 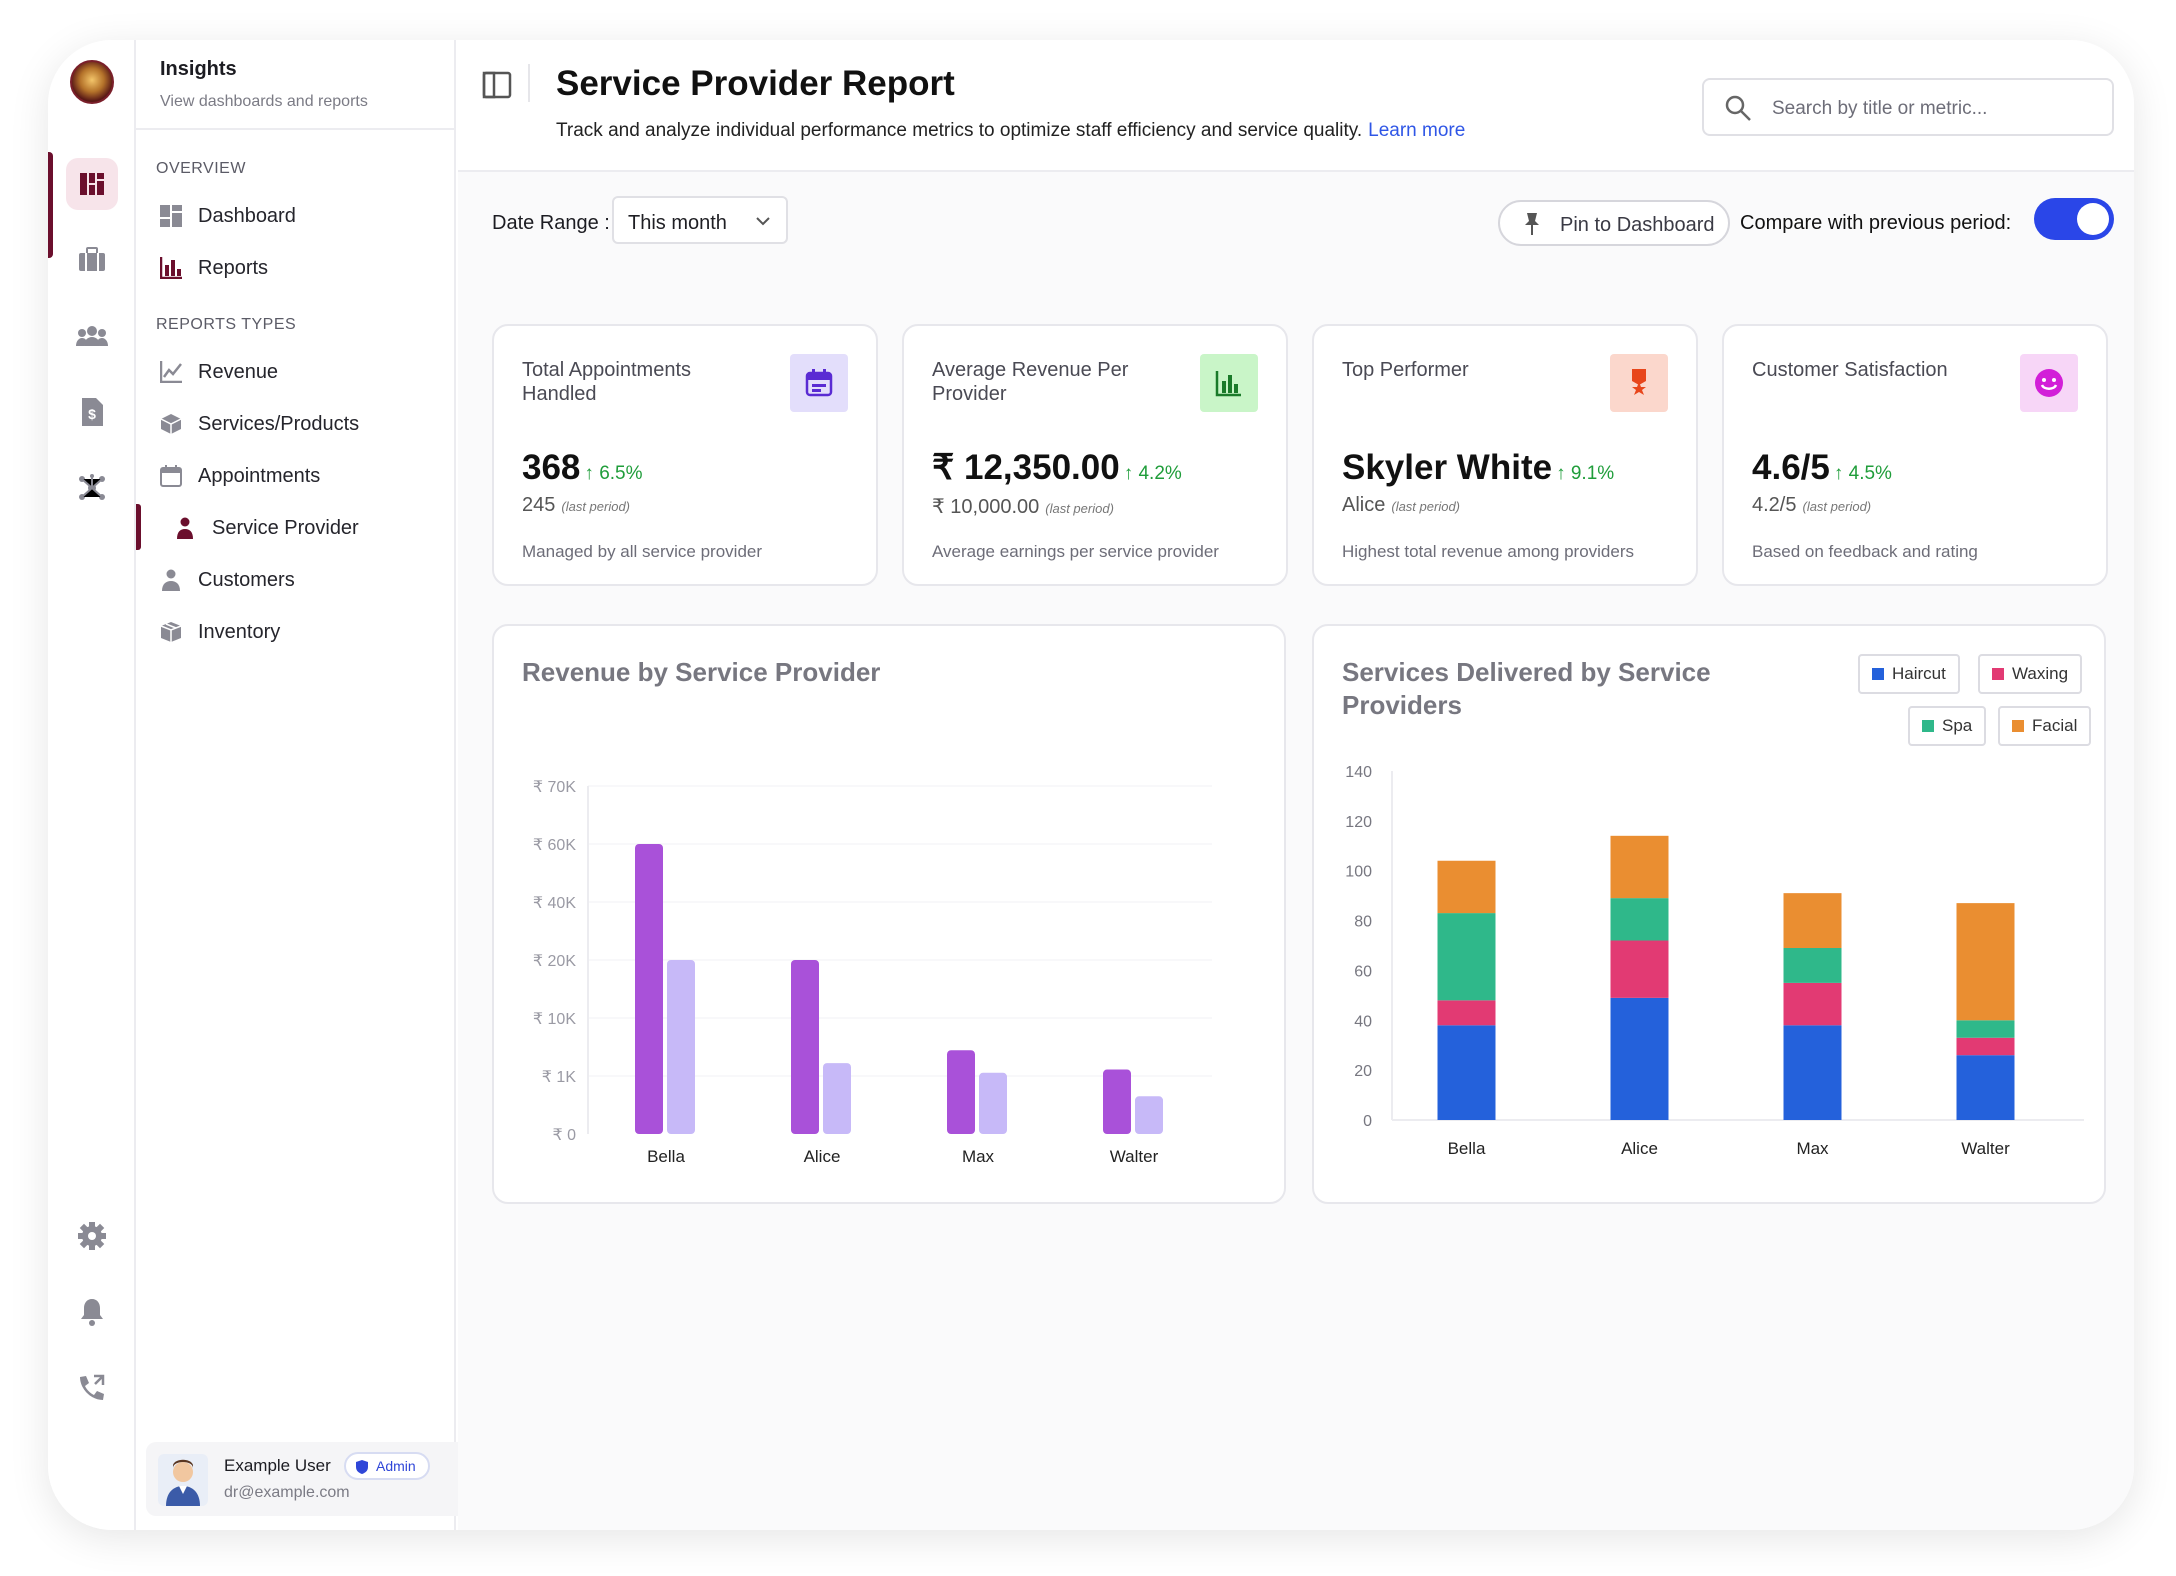 What do you see at coordinates (1714, 961) in the screenshot?
I see `services-stacked-bar-chart: 0 20 40 60 80 100 120 140 Bella Alice Max Walter` at bounding box center [1714, 961].